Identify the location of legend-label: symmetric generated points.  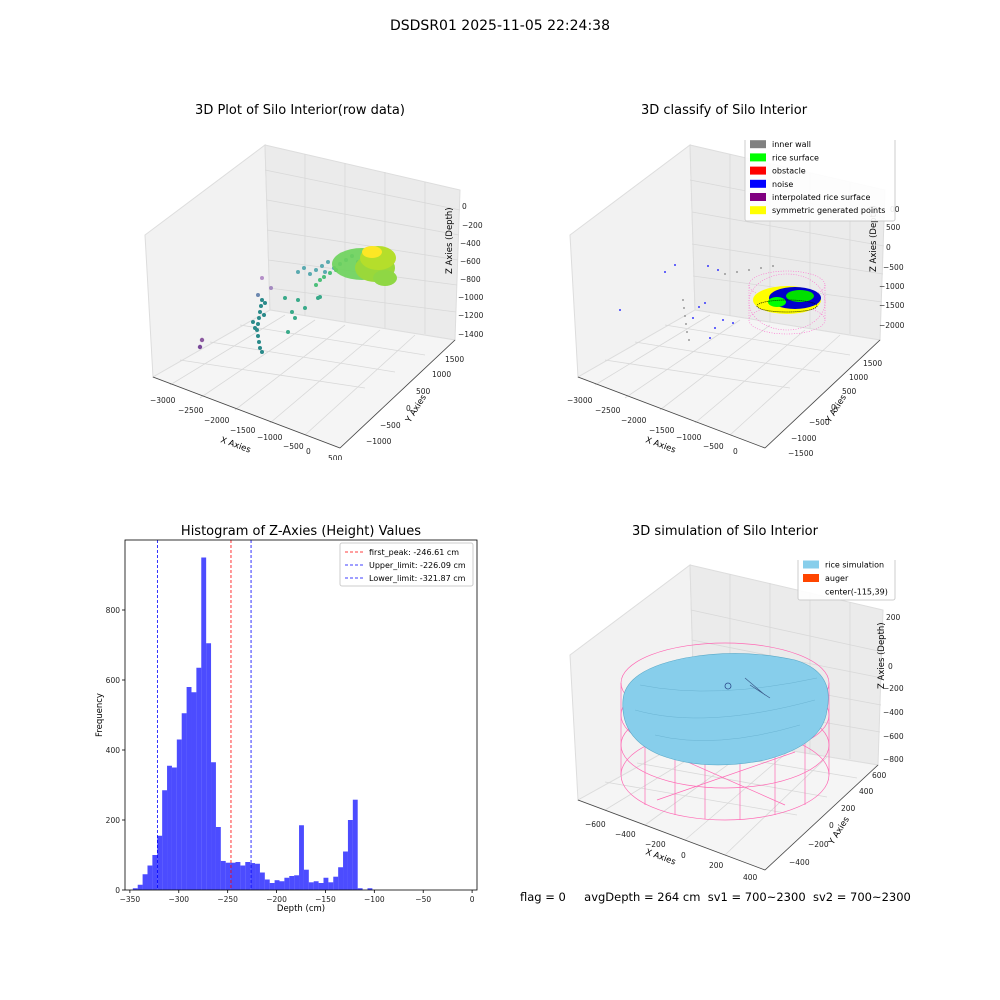
(828, 210).